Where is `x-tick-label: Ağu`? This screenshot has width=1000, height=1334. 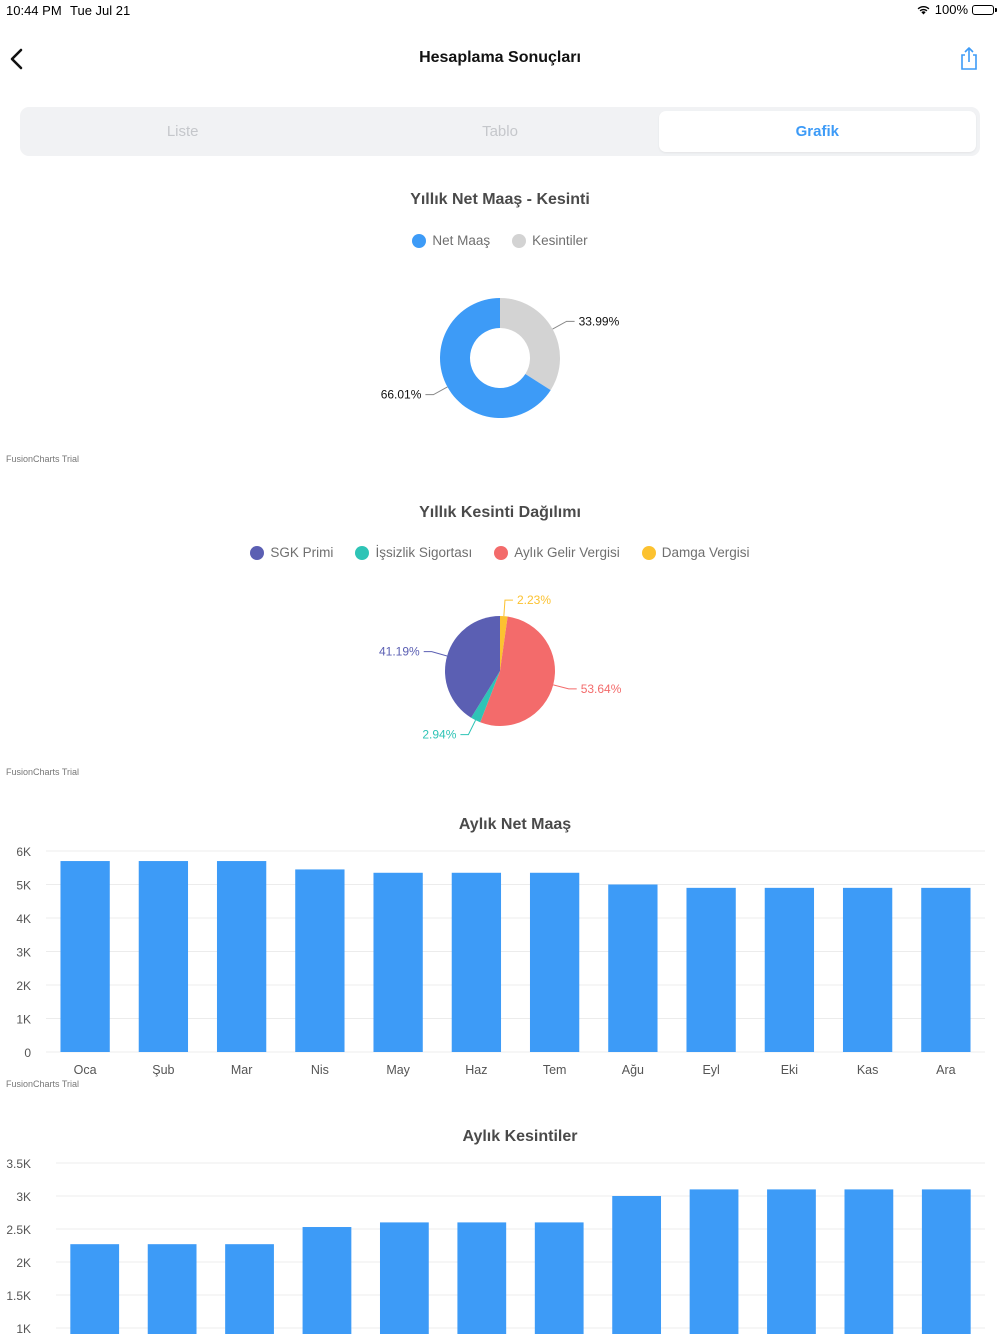
x-tick-label: Ağu is located at coordinates (633, 1070).